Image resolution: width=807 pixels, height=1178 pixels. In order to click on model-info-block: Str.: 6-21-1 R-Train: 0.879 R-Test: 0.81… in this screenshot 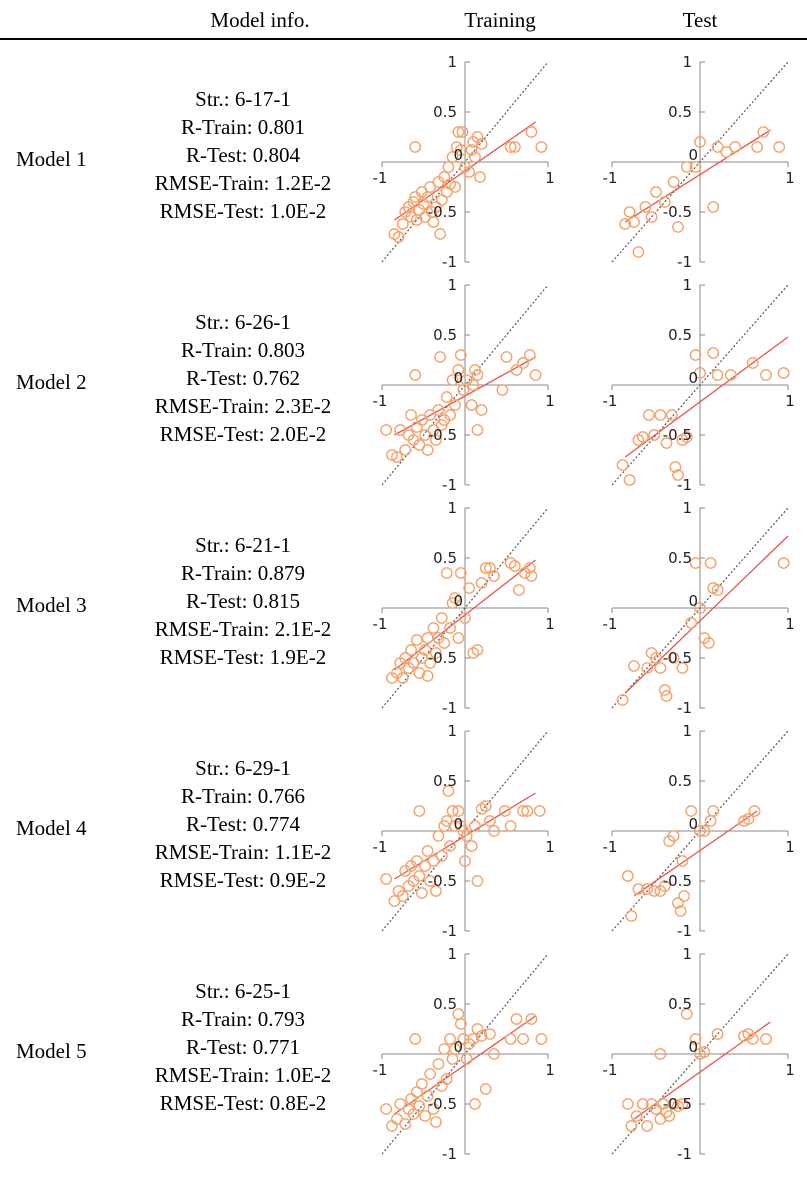, I will do `click(243, 601)`.